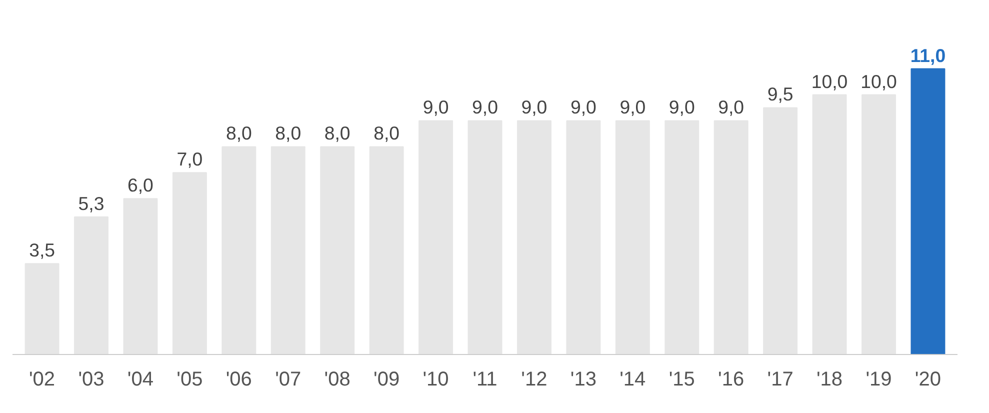 This screenshot has width=989, height=413. I want to click on data-label: 5,3, so click(91, 203).